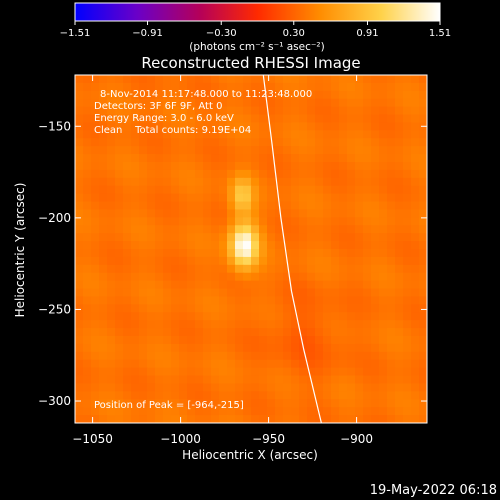 Image resolution: width=500 pixels, height=500 pixels. What do you see at coordinates (250, 63) in the screenshot?
I see `chart-title: Reconstructed RHESSI Image` at bounding box center [250, 63].